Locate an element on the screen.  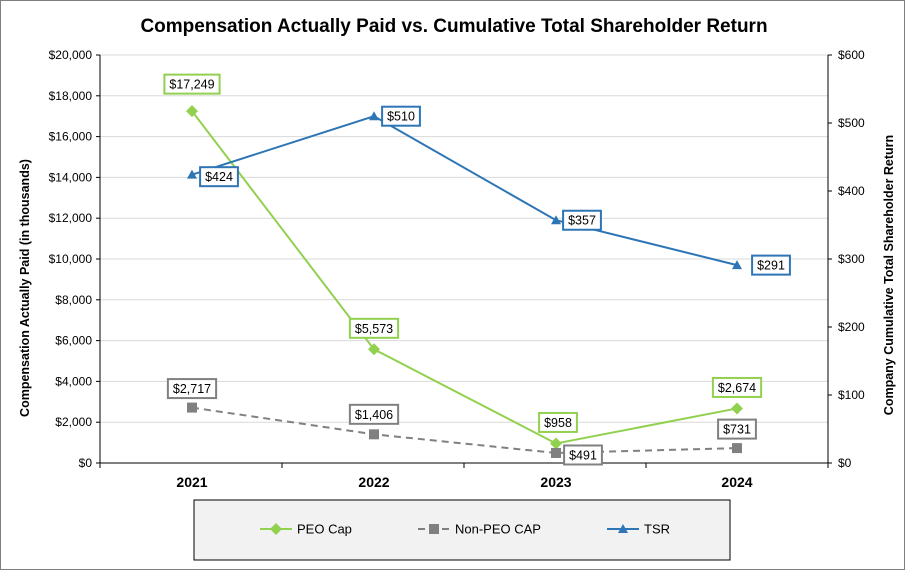
y-tick-label: $20,000 is located at coordinates (71, 55).